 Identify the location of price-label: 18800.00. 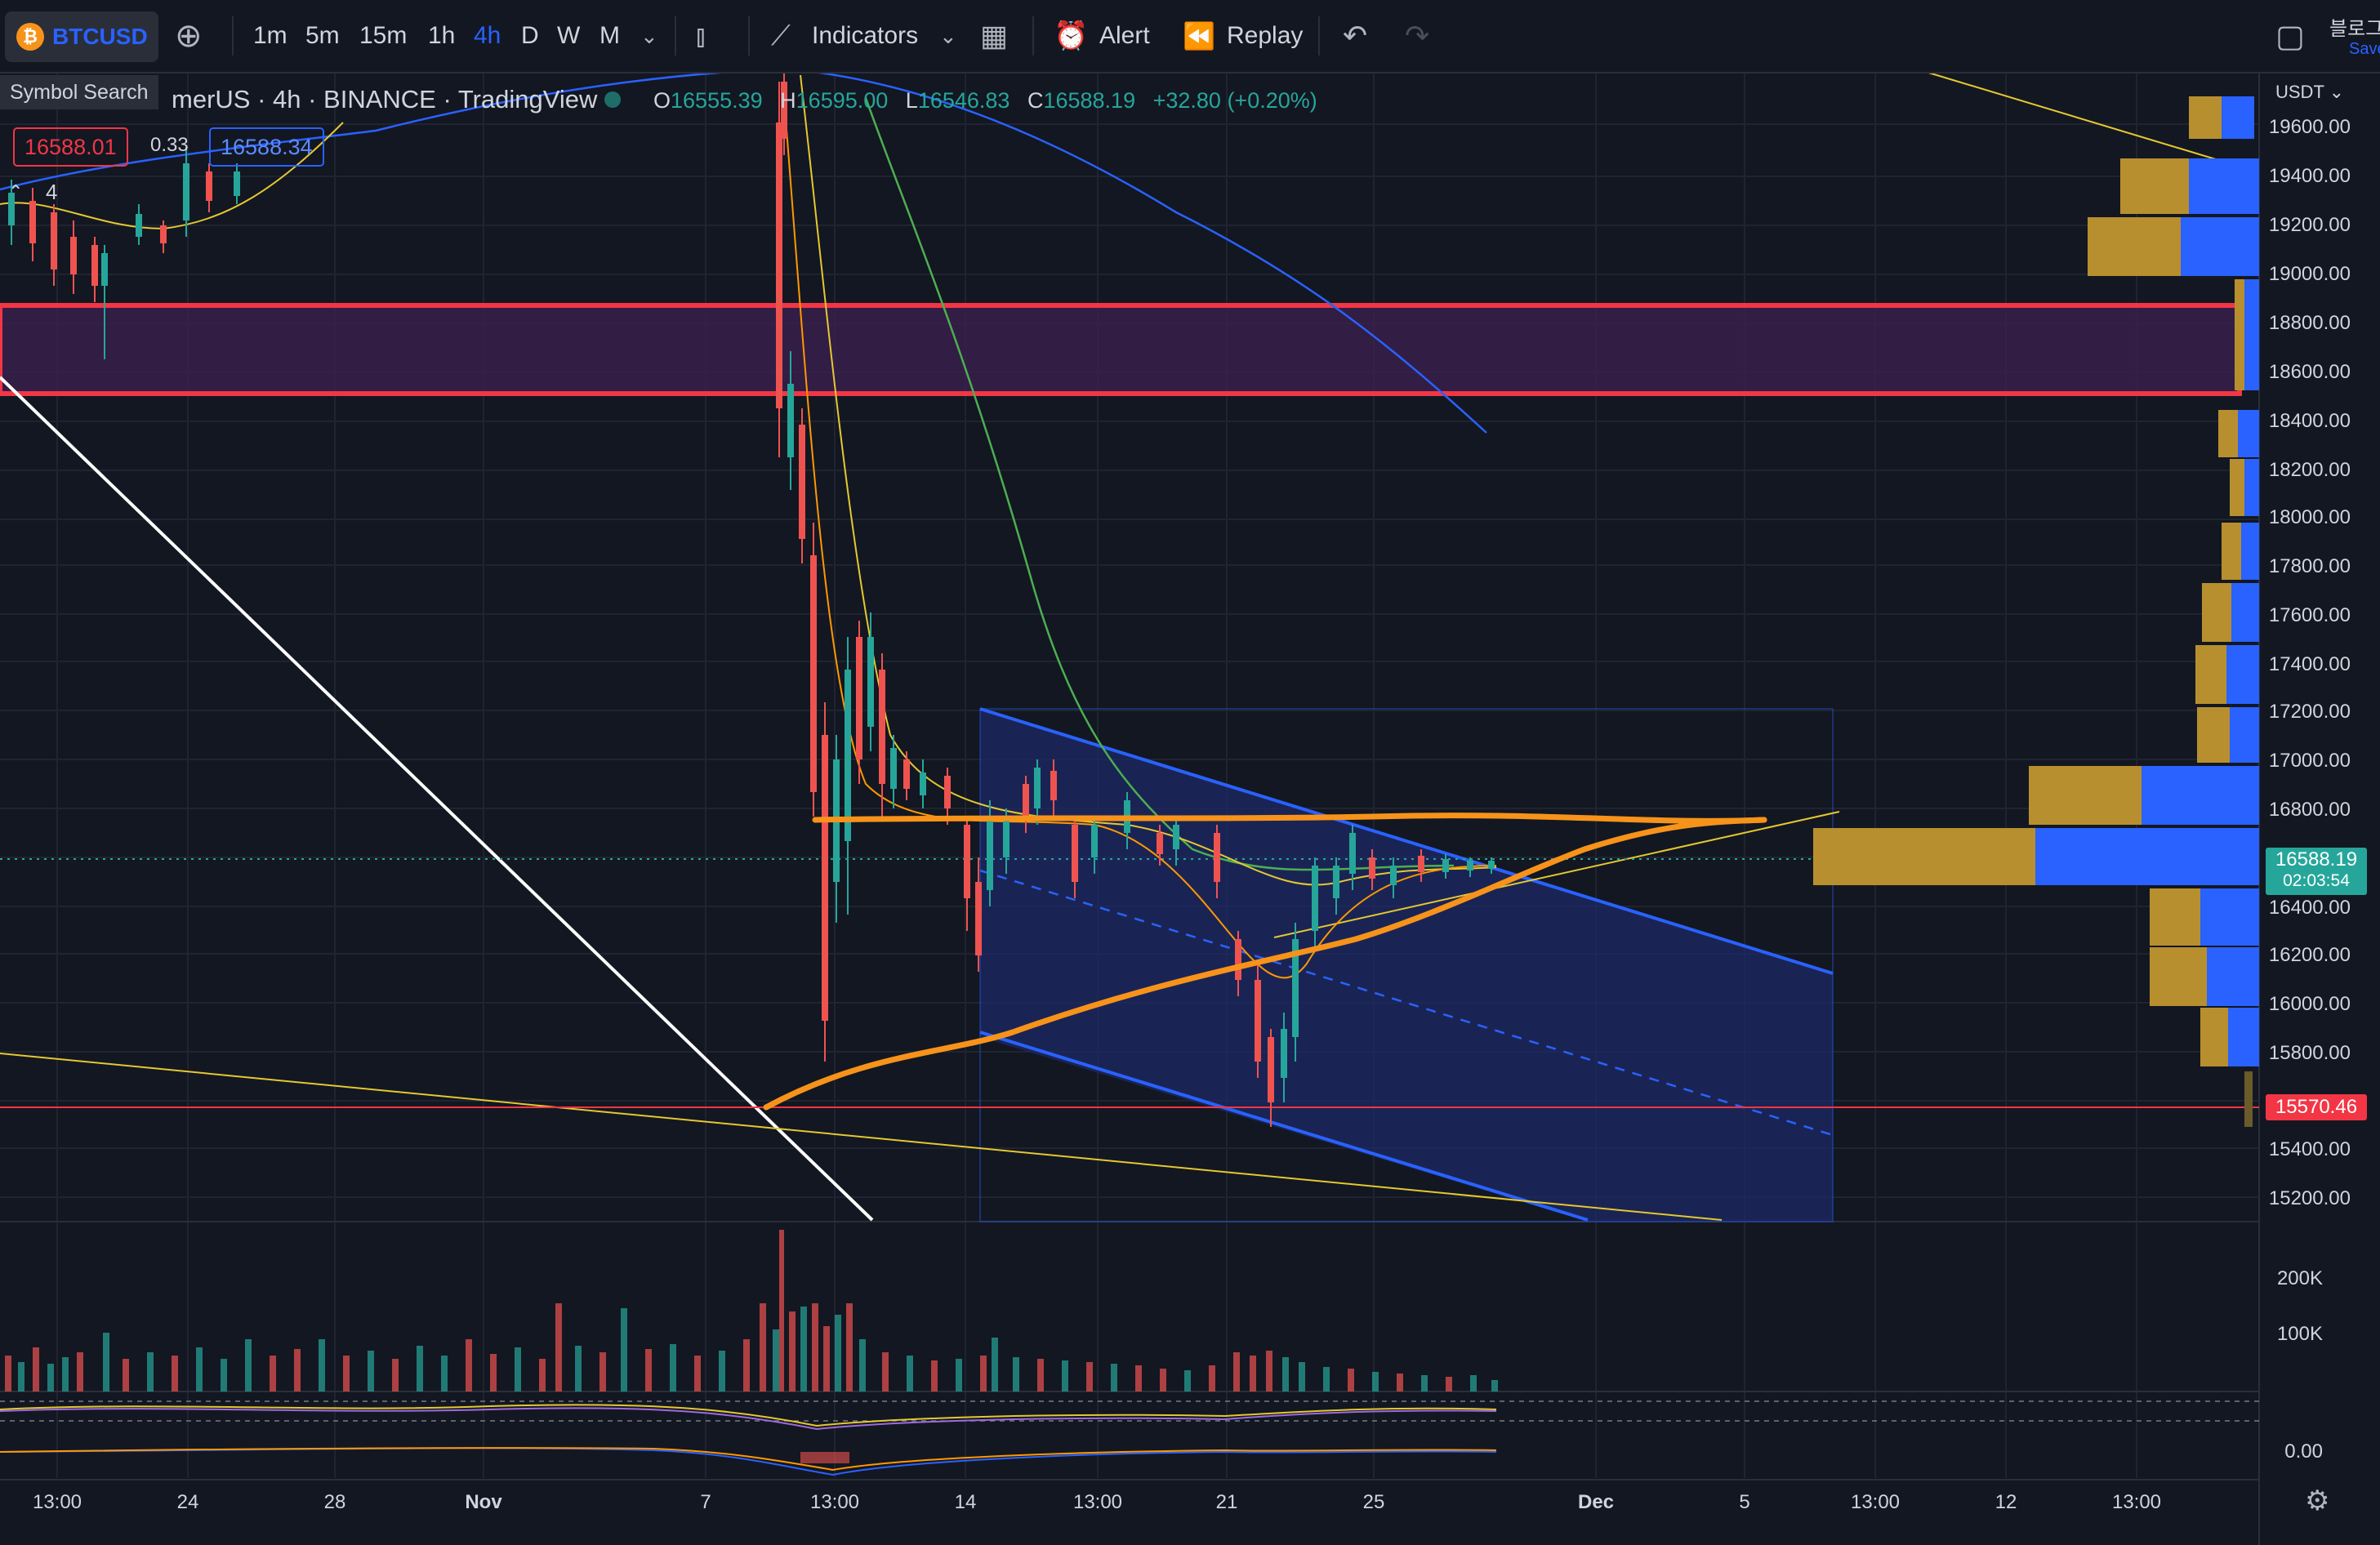
(2310, 323).